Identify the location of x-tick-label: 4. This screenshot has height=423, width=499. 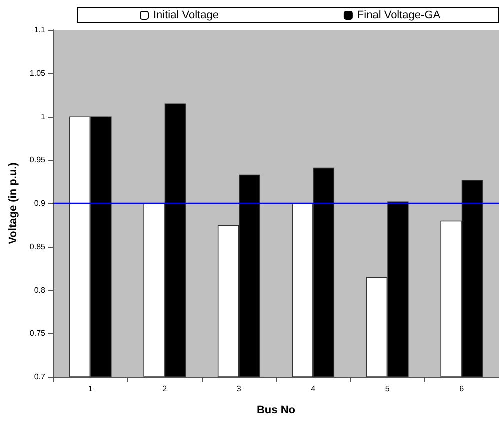
(313, 389).